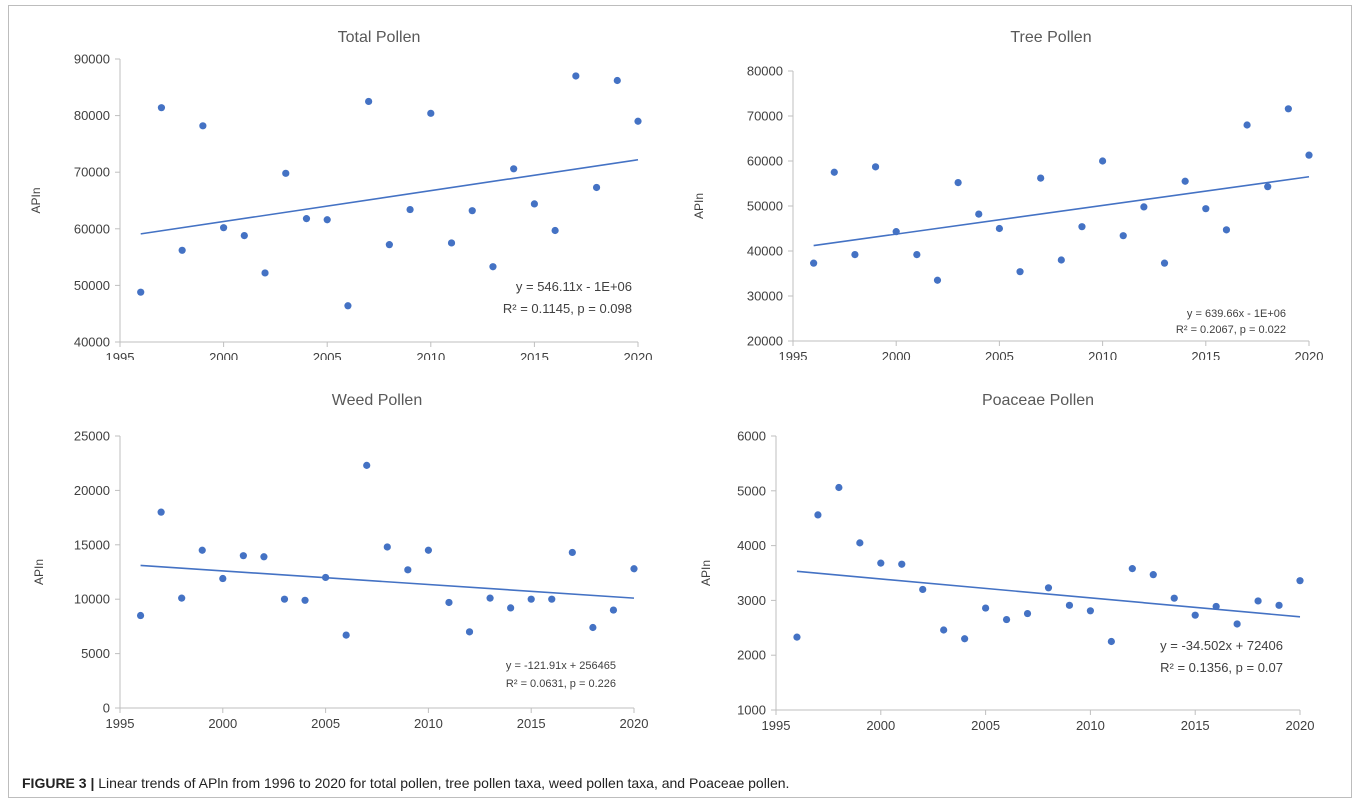 The image size is (1358, 806). What do you see at coordinates (92, 436) in the screenshot?
I see `y-tick-label: 25000` at bounding box center [92, 436].